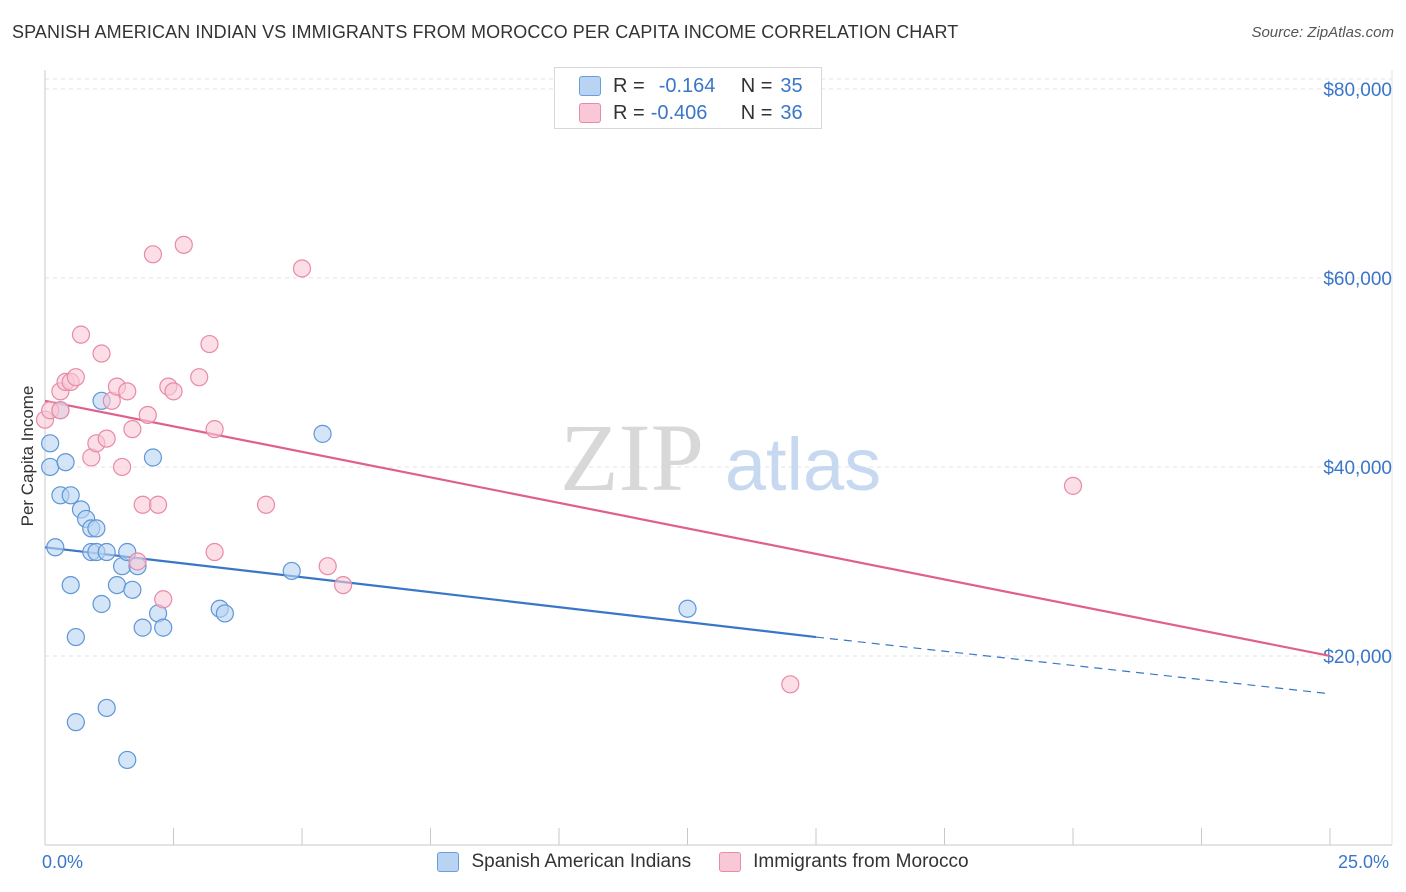  I want to click on legend-row-pink: R = -0.406 N = 36, so click(691, 113).